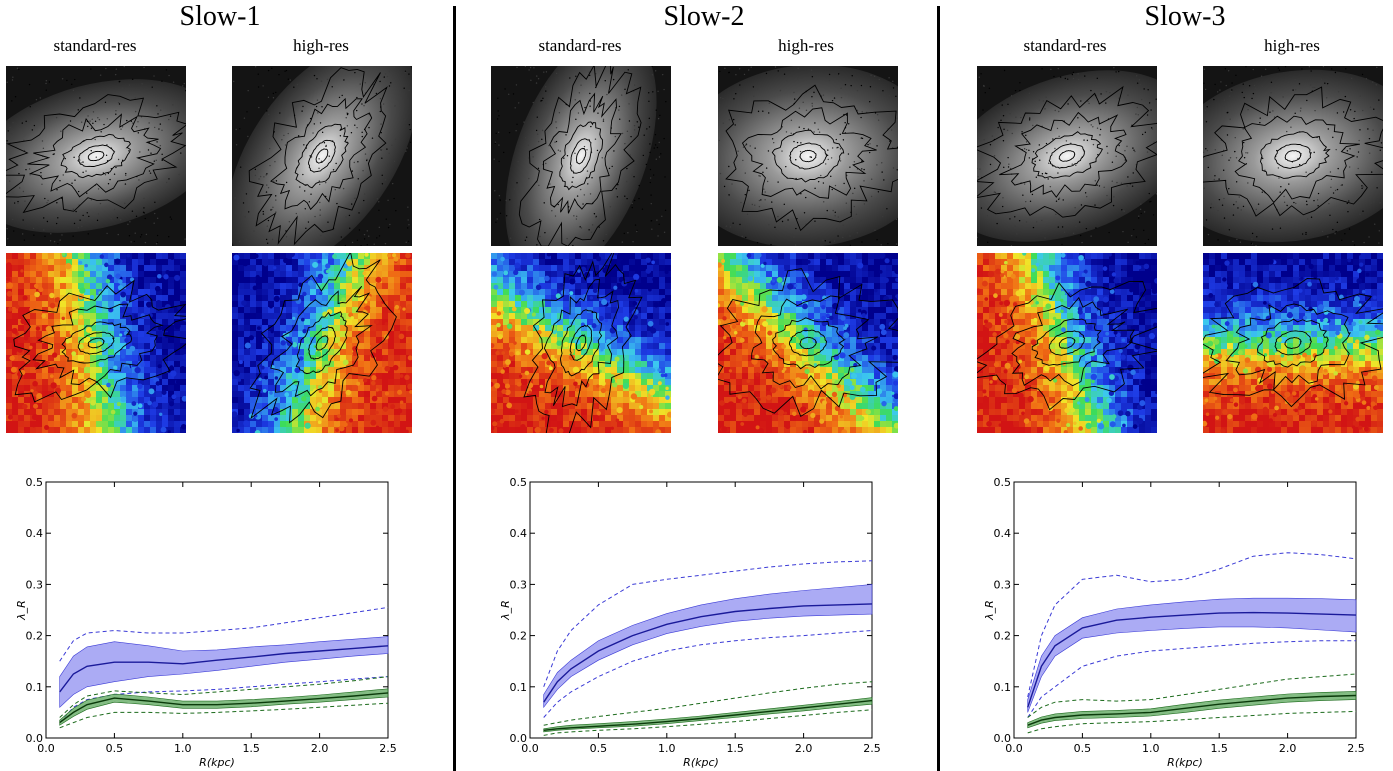 Image resolution: width=1393 pixels, height=771 pixels. Describe the element at coordinates (704, 16) in the screenshot. I see `panel-title-slow-2: Slow-2` at that location.